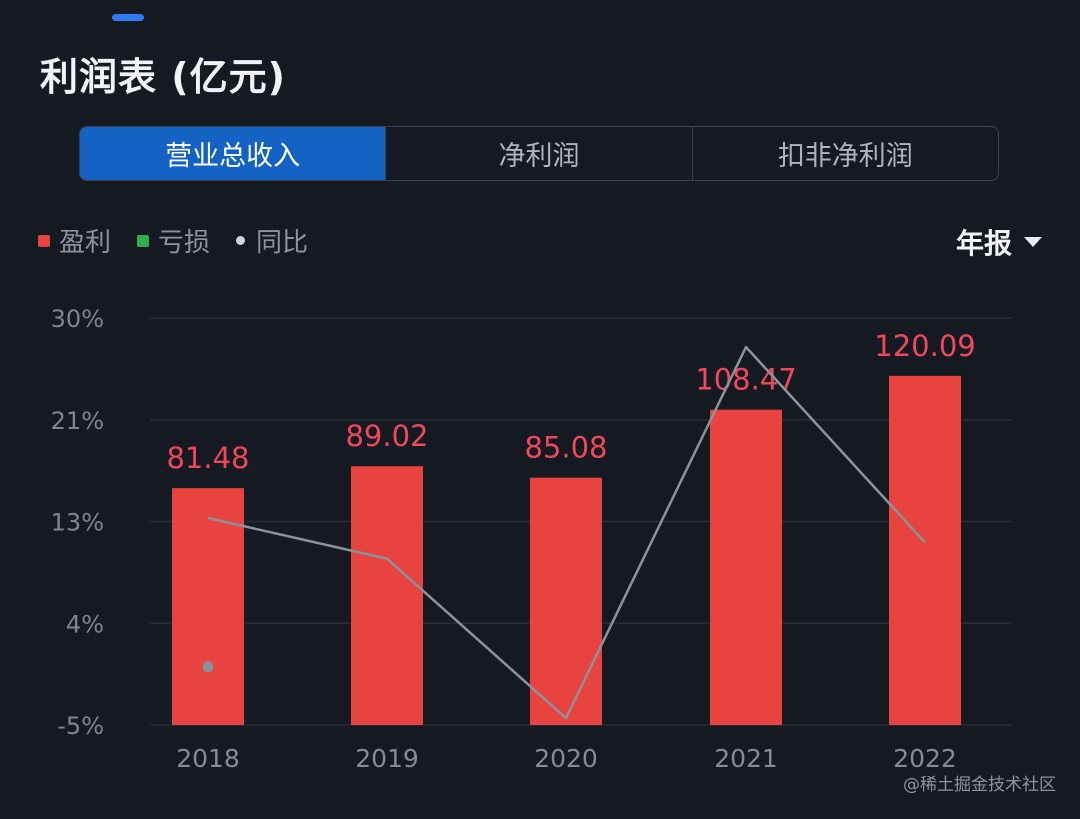  I want to click on legend-profit-label: 盈利, so click(85, 243).